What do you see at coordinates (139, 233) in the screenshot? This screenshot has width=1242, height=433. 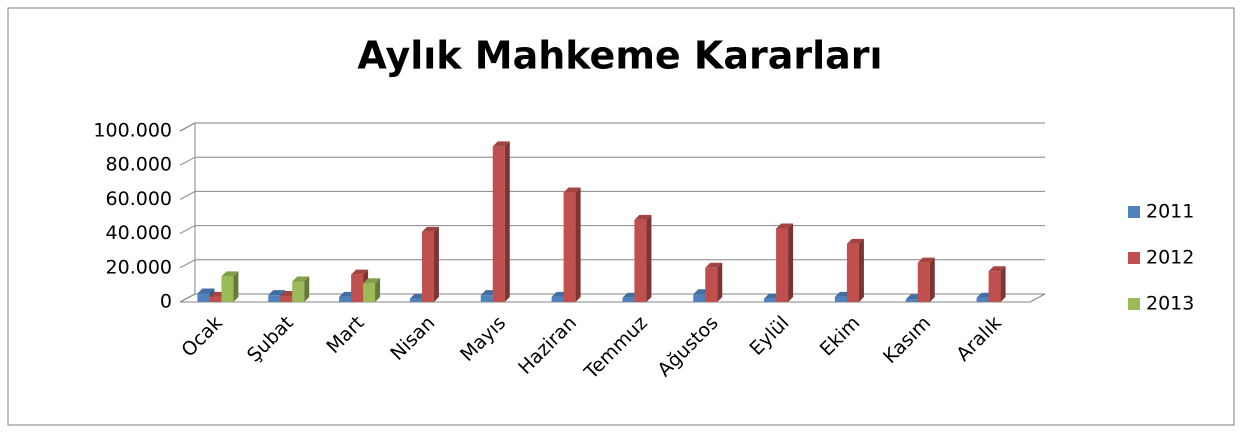 I see `y-tick-label: 40.000` at bounding box center [139, 233].